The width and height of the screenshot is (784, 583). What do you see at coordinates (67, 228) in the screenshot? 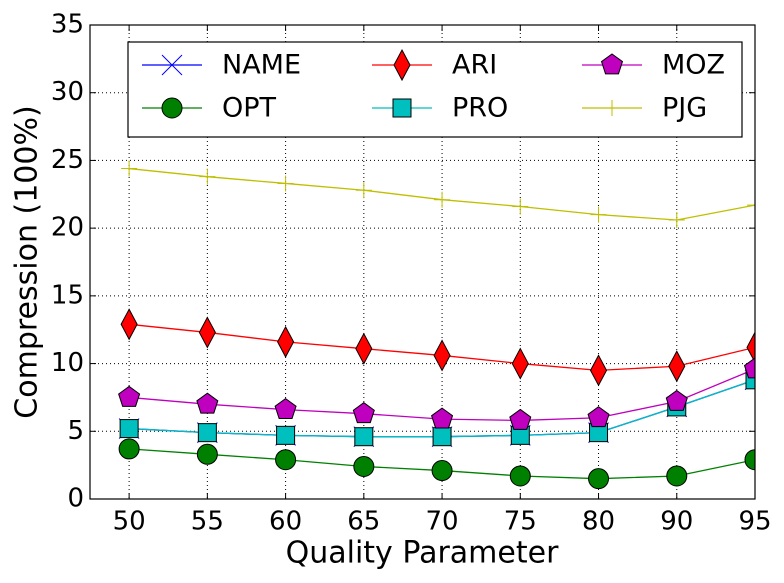
I see `y-tick-label: 20` at bounding box center [67, 228].